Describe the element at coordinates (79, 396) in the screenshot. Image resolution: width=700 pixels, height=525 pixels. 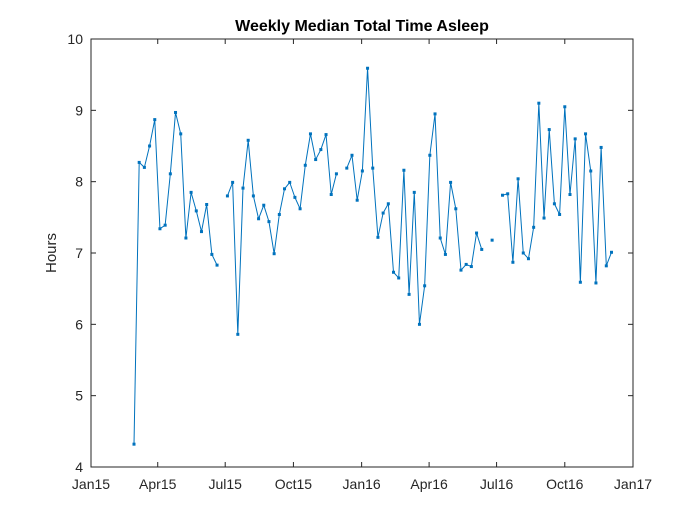
I see `y-tick-label: 5` at that location.